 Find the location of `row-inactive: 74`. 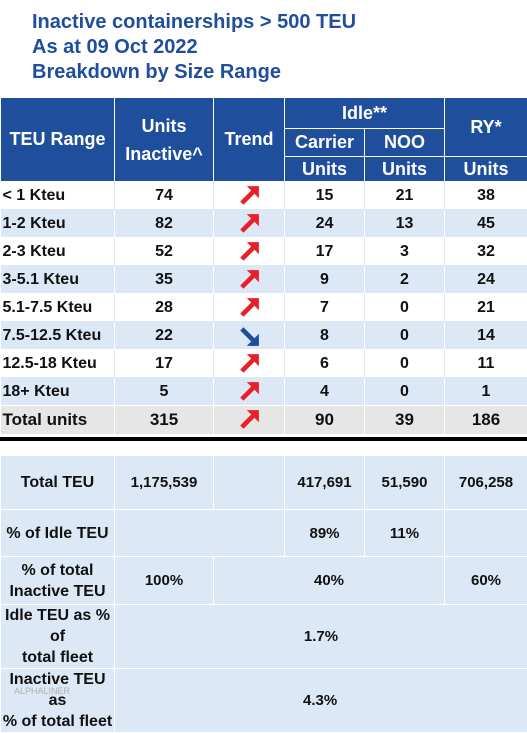

row-inactive: 74 is located at coordinates (164, 196).